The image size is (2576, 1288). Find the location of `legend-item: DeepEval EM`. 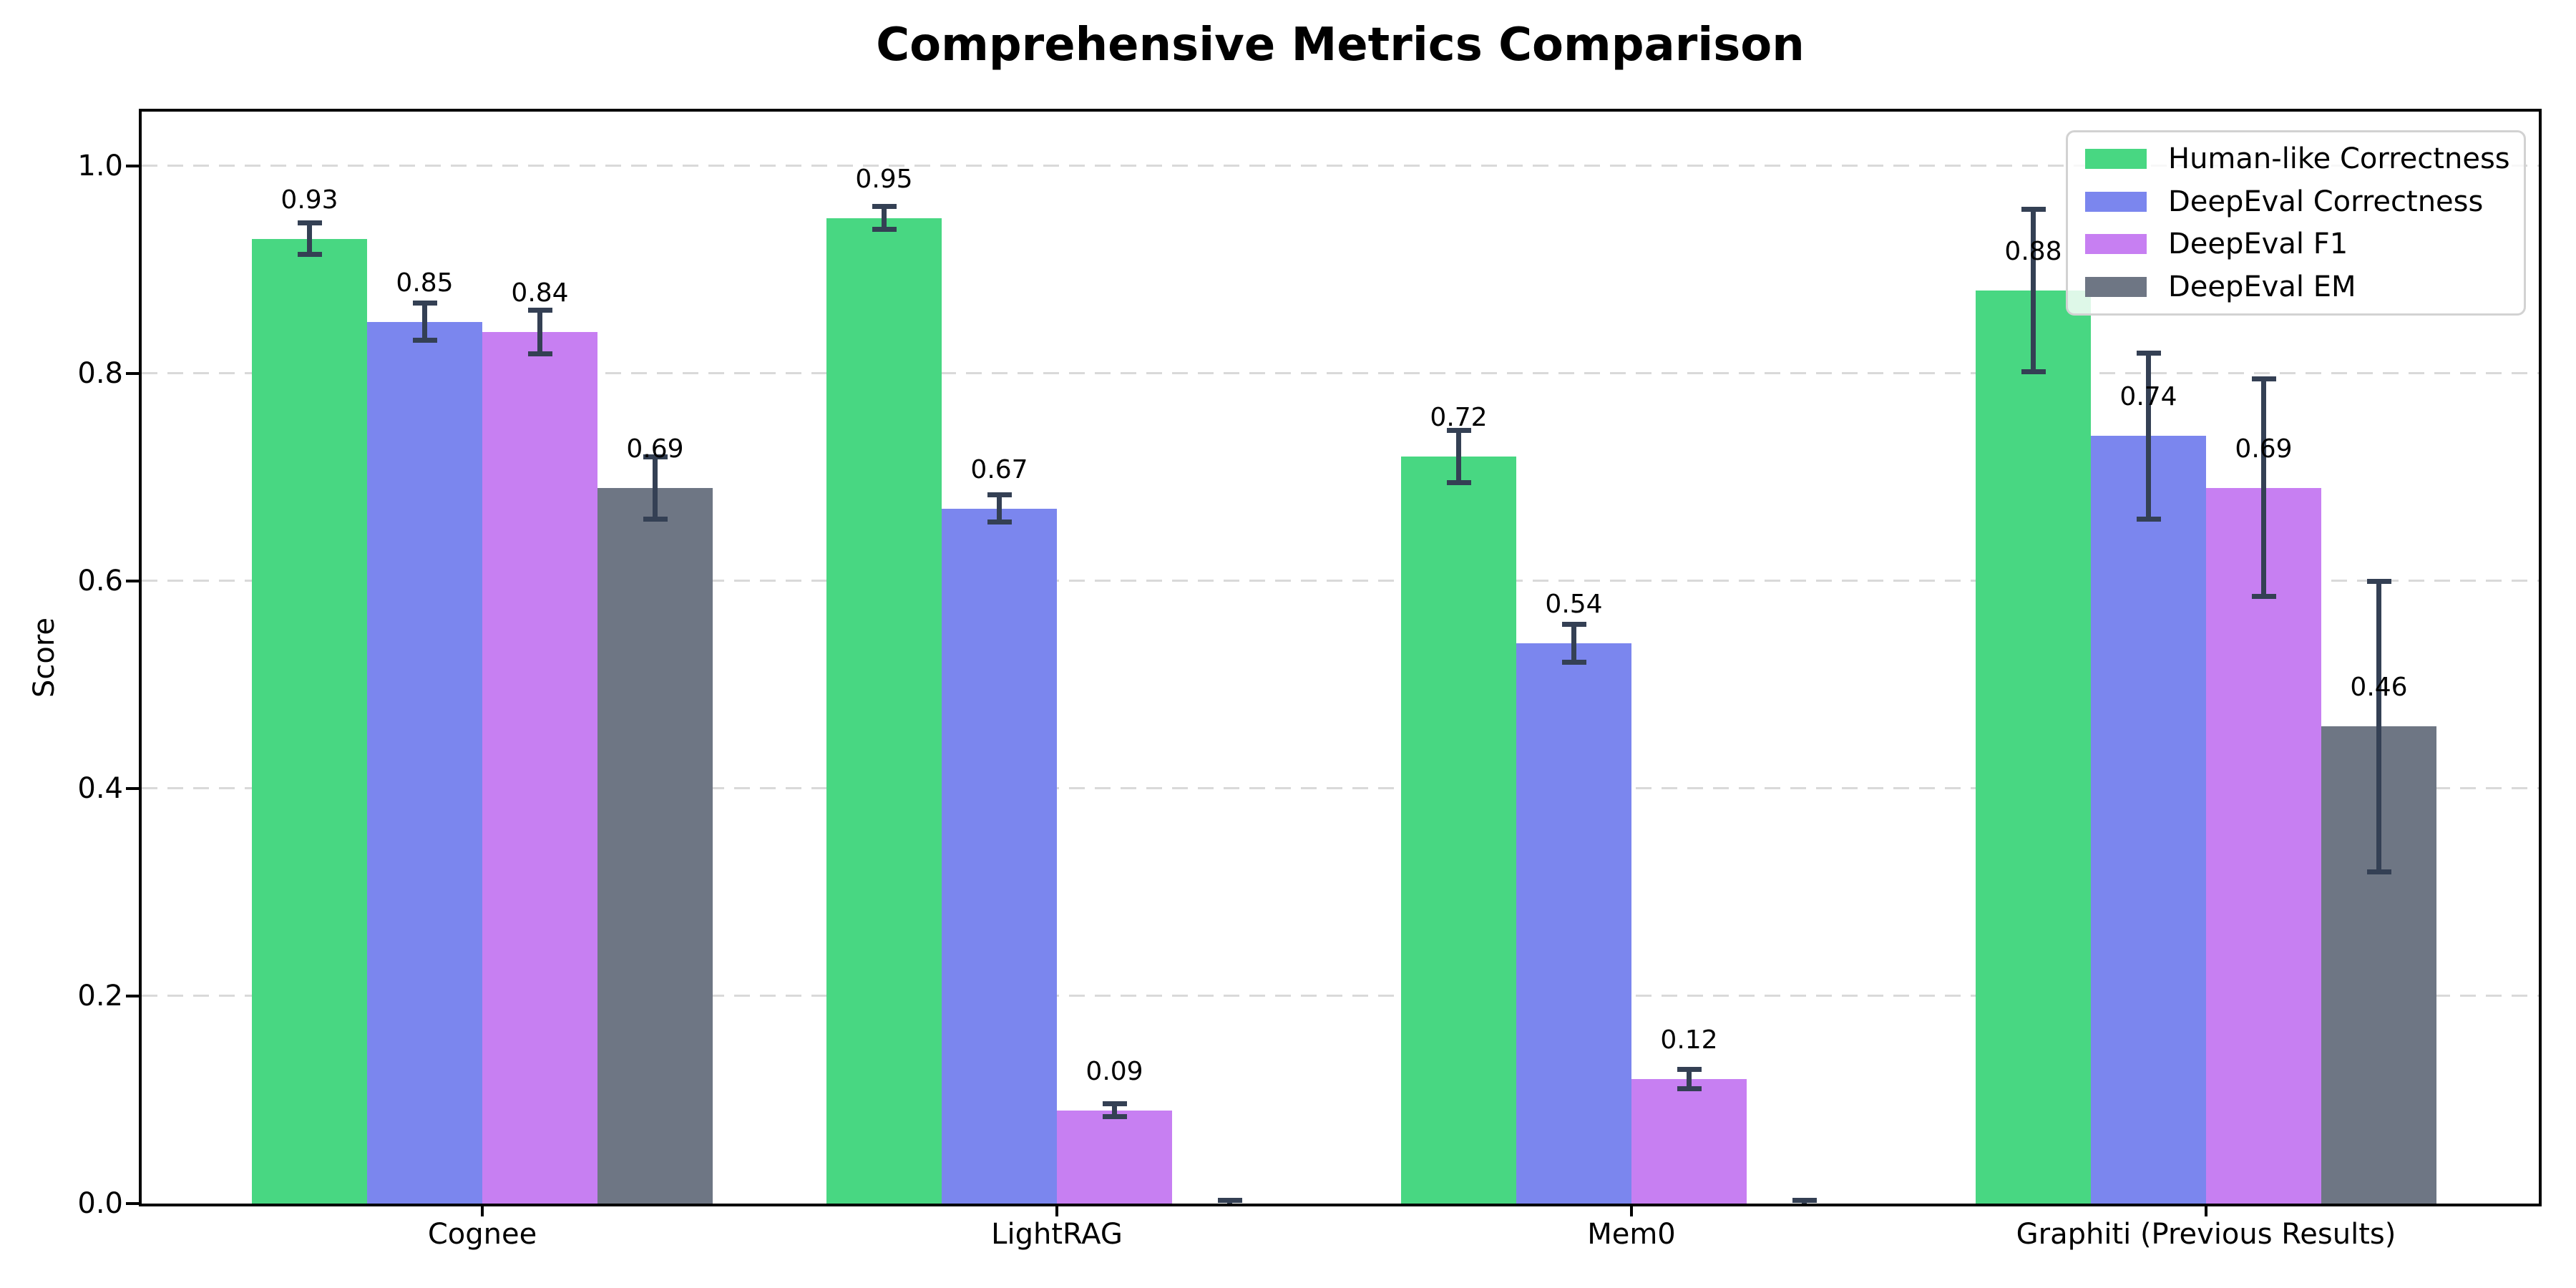

legend-item: DeepEval EM is located at coordinates (2304, 286).